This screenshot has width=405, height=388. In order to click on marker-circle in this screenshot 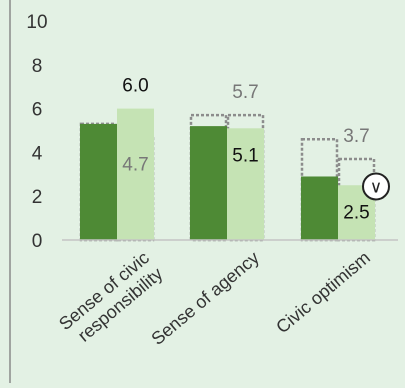, I will do `click(376, 186)`.